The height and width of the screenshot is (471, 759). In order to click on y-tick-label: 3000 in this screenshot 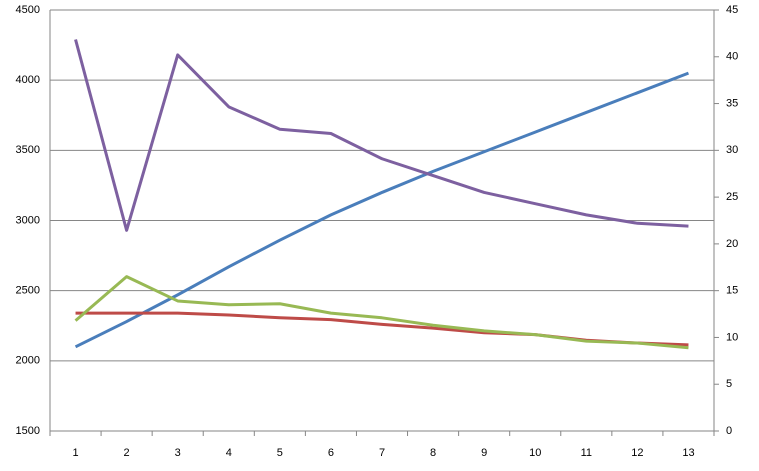, I will do `click(28, 220)`.